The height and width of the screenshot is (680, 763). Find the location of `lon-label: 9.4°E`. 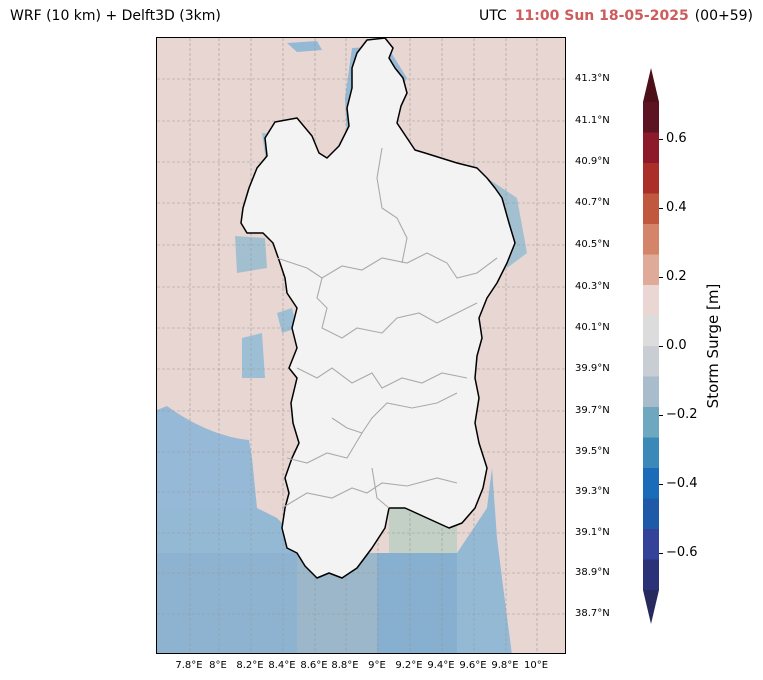

lon-label: 9.4°E is located at coordinates (441, 665).